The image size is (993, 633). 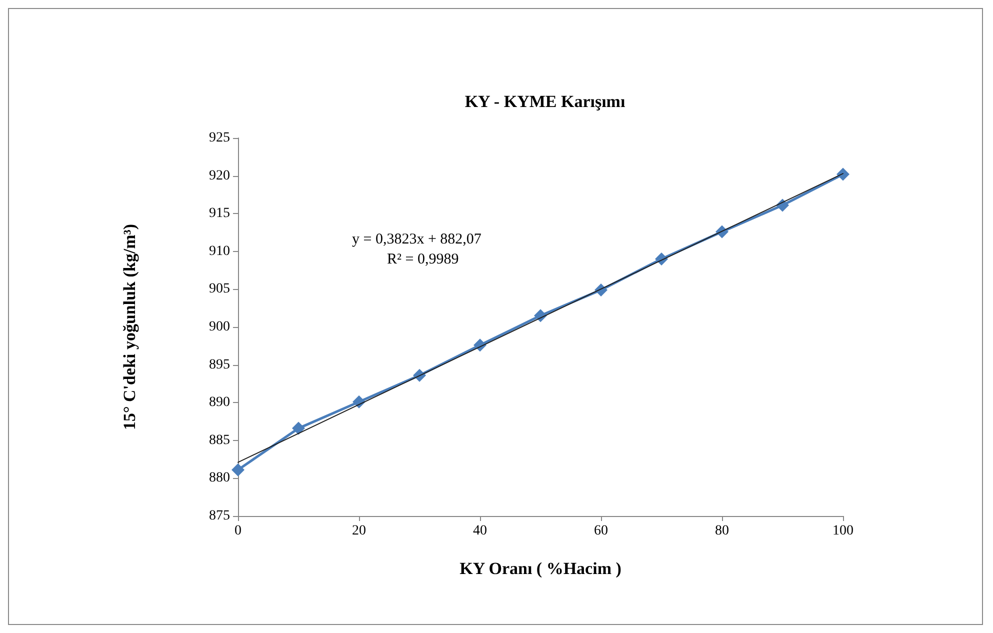 What do you see at coordinates (219, 289) in the screenshot?
I see `y-tick-label: 905` at bounding box center [219, 289].